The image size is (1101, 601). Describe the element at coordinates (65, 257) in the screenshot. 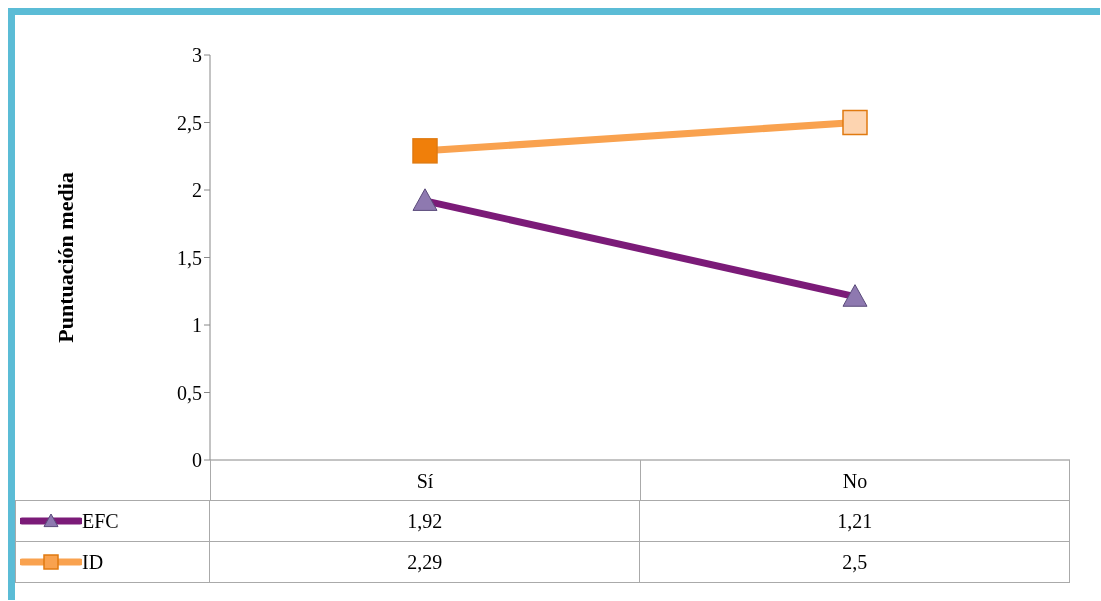

I see `y-axis-title: Puntuación media` at that location.